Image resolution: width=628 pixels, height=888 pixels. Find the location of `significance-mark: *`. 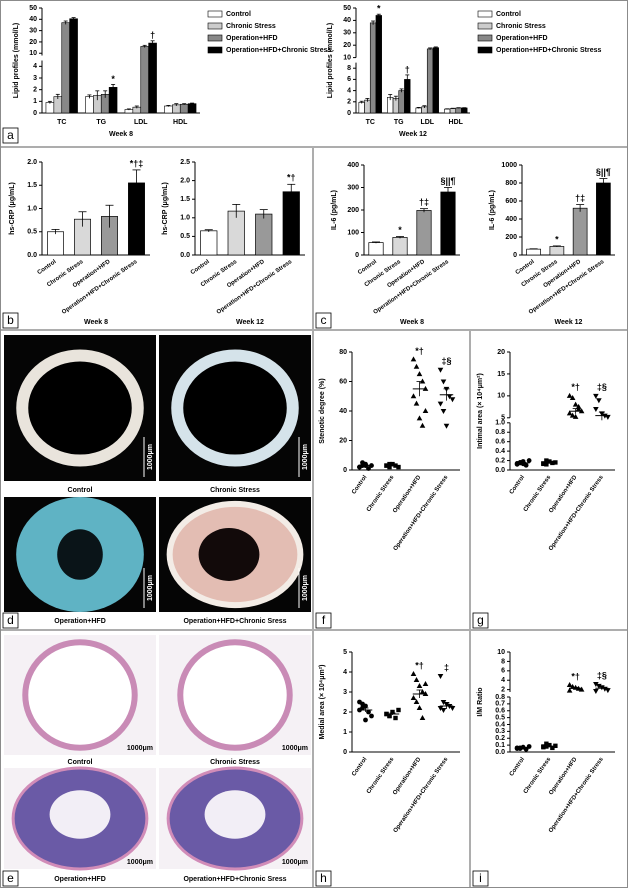

significance-mark: * is located at coordinates (379, 9).